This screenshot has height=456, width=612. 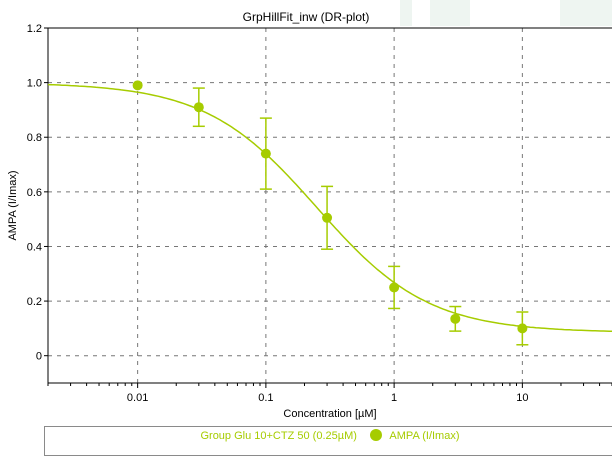 What do you see at coordinates (278, 436) in the screenshot?
I see `legend-group-label: Group Glu 10+CTZ 50 (0.25µM)` at bounding box center [278, 436].